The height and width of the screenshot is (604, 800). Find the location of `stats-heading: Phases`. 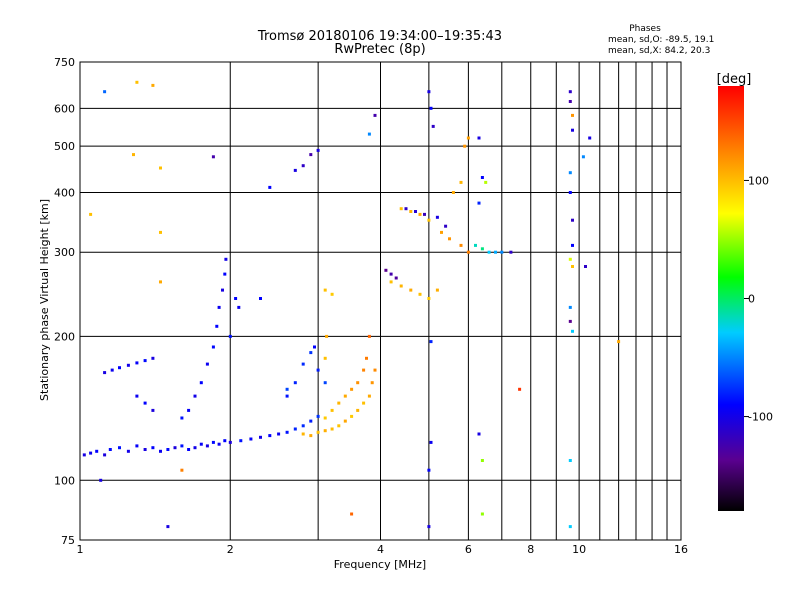

stats-heading: Phases is located at coordinates (645, 29).